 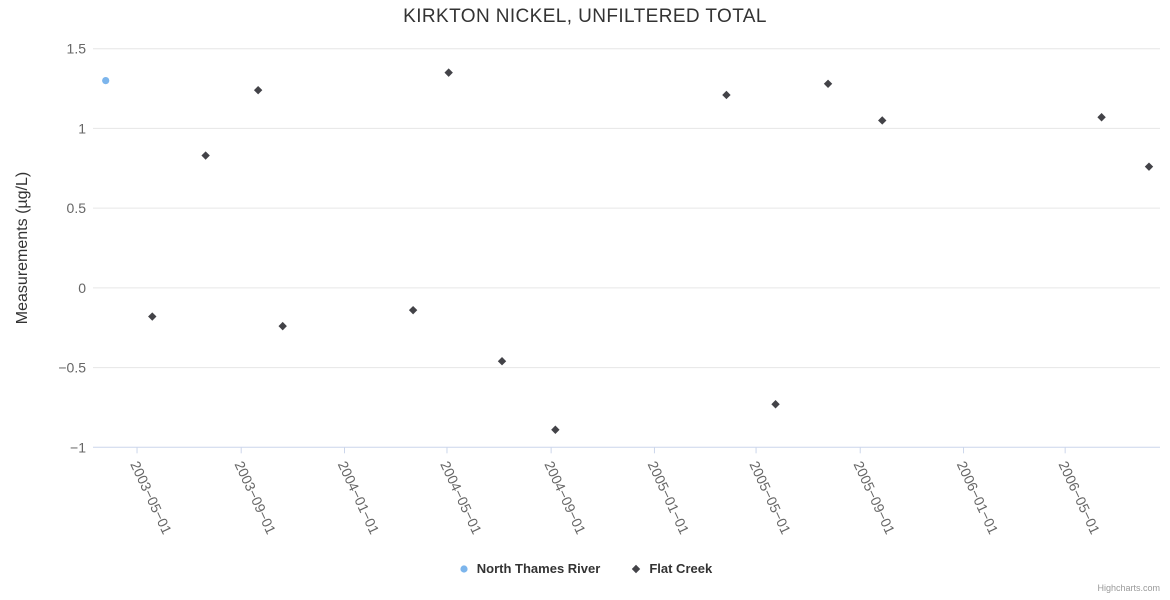 I want to click on legend-item-flat-creek: Flat Creek, so click(x=671, y=568).